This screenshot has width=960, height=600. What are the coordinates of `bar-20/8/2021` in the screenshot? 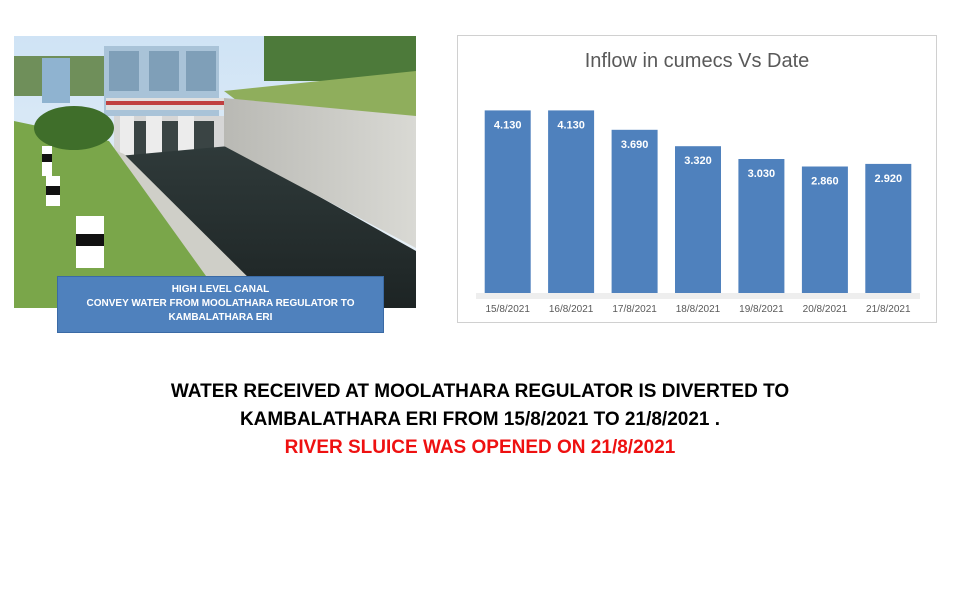 It's located at (824, 229).